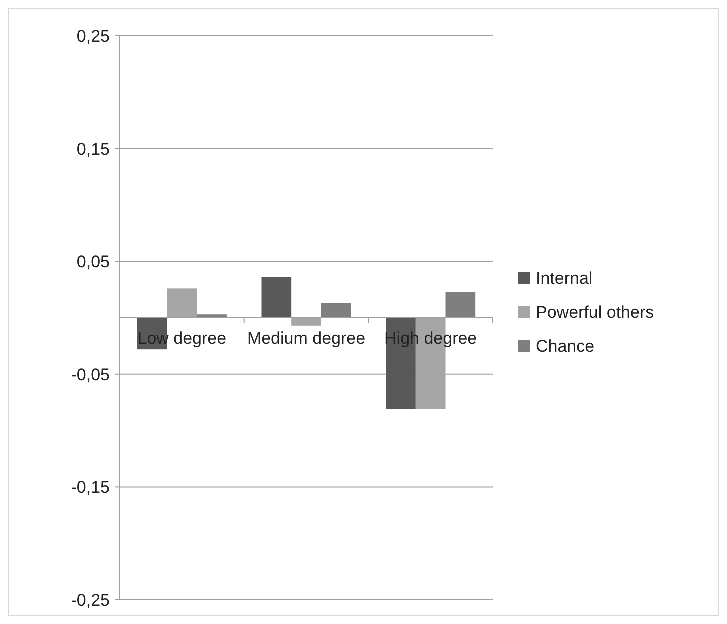  What do you see at coordinates (93, 36) in the screenshot?
I see `y-tick-label: 0,25` at bounding box center [93, 36].